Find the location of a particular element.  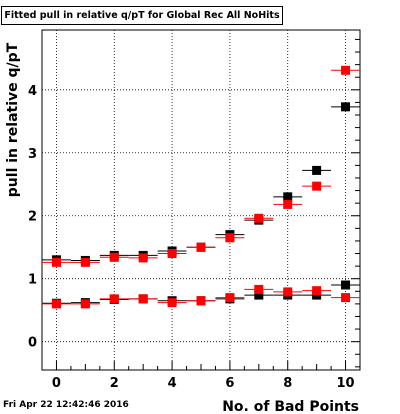

y-tick-label: 3 is located at coordinates (32, 154).